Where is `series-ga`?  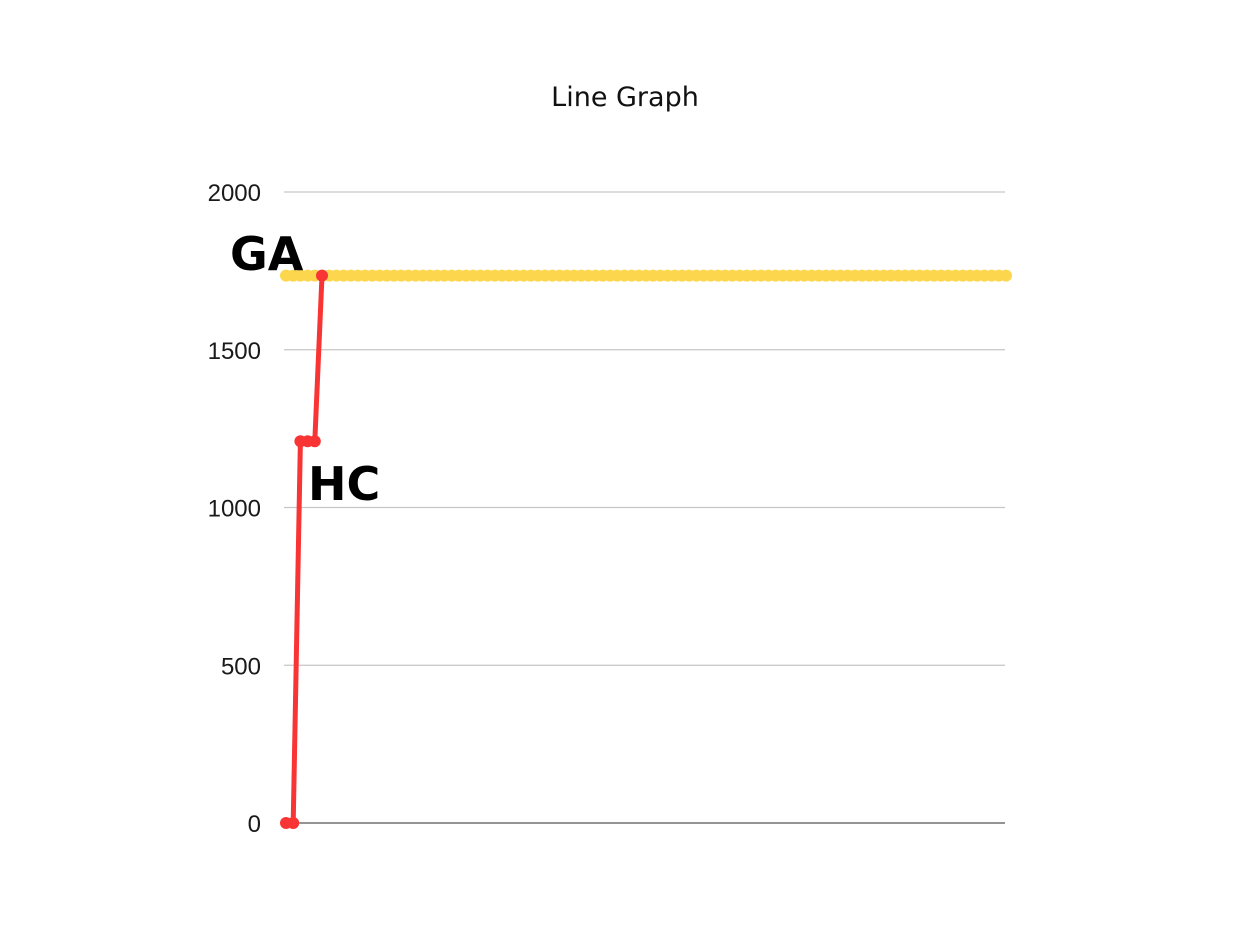
series-ga is located at coordinates (646, 275).